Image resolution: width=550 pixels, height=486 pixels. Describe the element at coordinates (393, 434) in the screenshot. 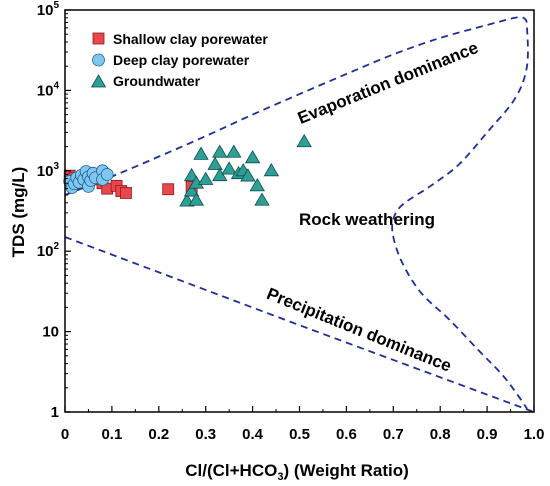

I see `x-tick-label: 0.7` at that location.